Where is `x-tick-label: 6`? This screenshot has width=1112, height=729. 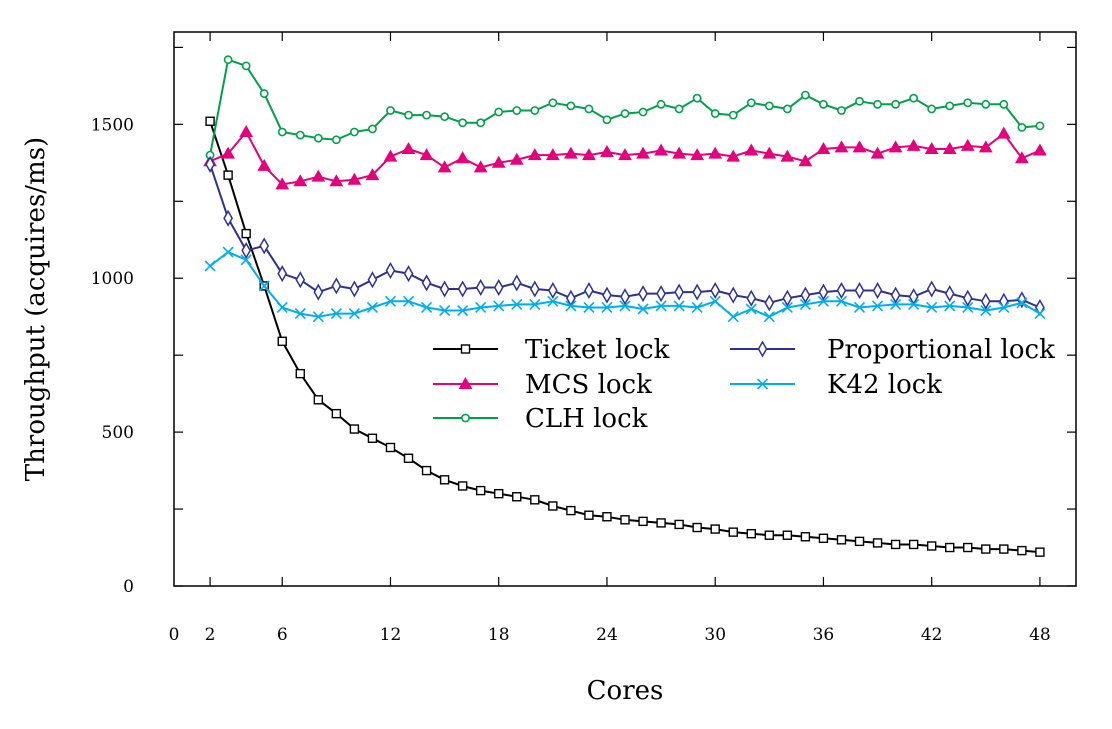
x-tick-label: 6 is located at coordinates (282, 635).